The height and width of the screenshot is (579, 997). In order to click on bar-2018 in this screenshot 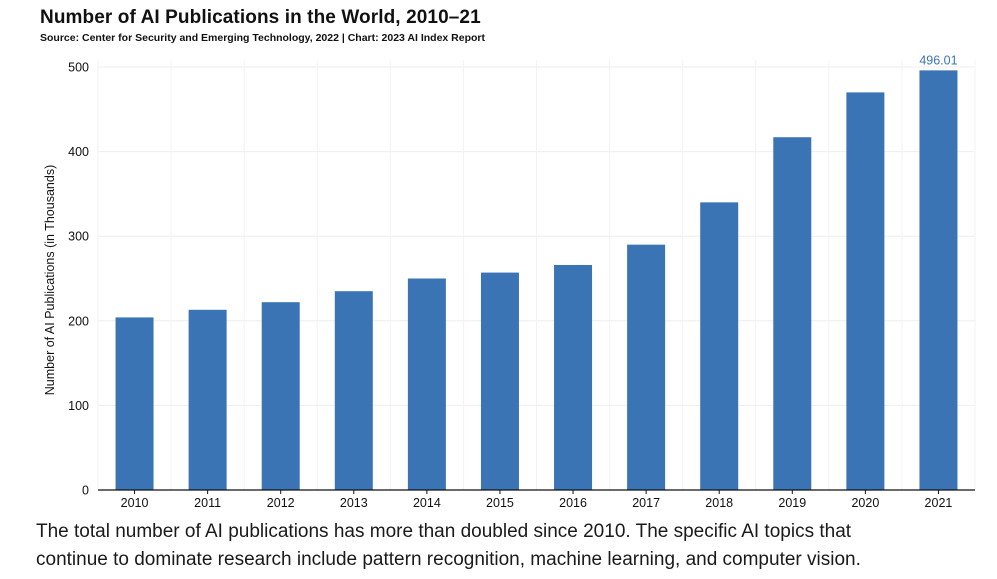, I will do `click(719, 346)`.